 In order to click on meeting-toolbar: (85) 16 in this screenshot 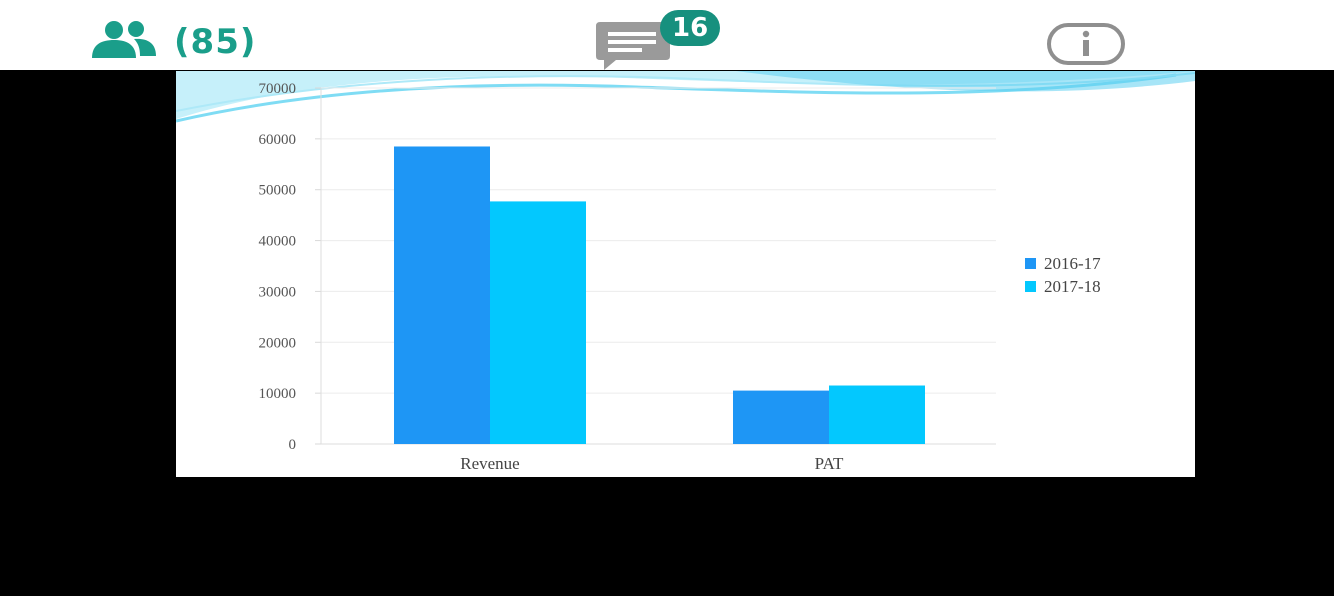, I will do `click(667, 35)`.